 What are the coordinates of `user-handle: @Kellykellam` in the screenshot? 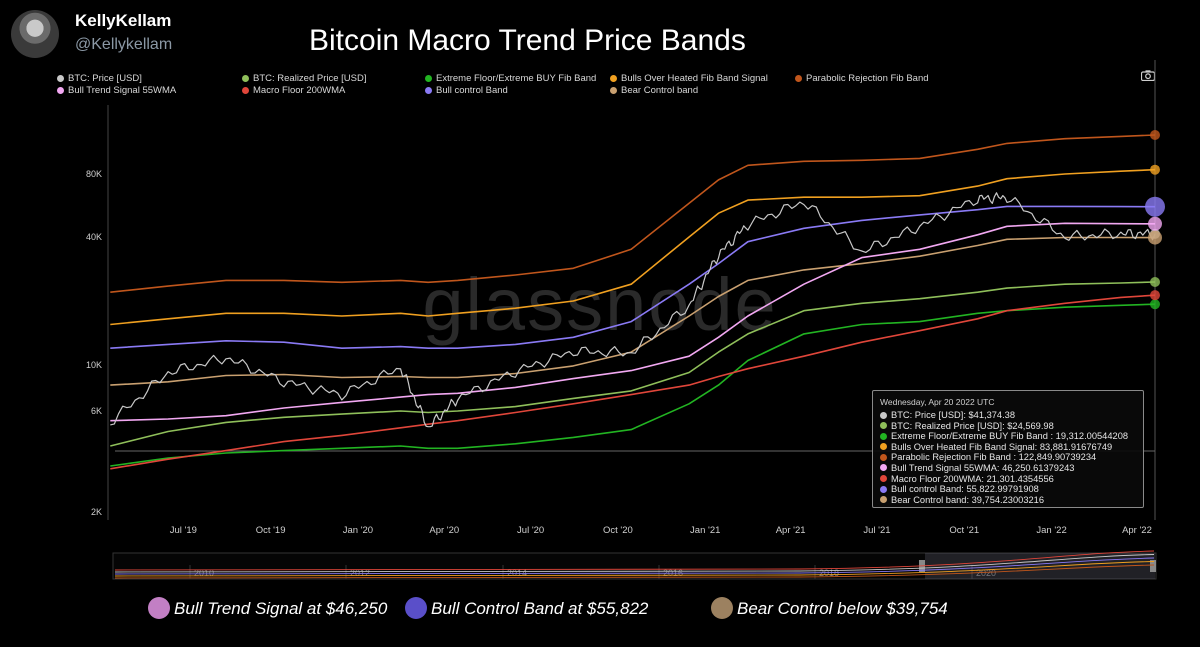 It's located at (124, 44).